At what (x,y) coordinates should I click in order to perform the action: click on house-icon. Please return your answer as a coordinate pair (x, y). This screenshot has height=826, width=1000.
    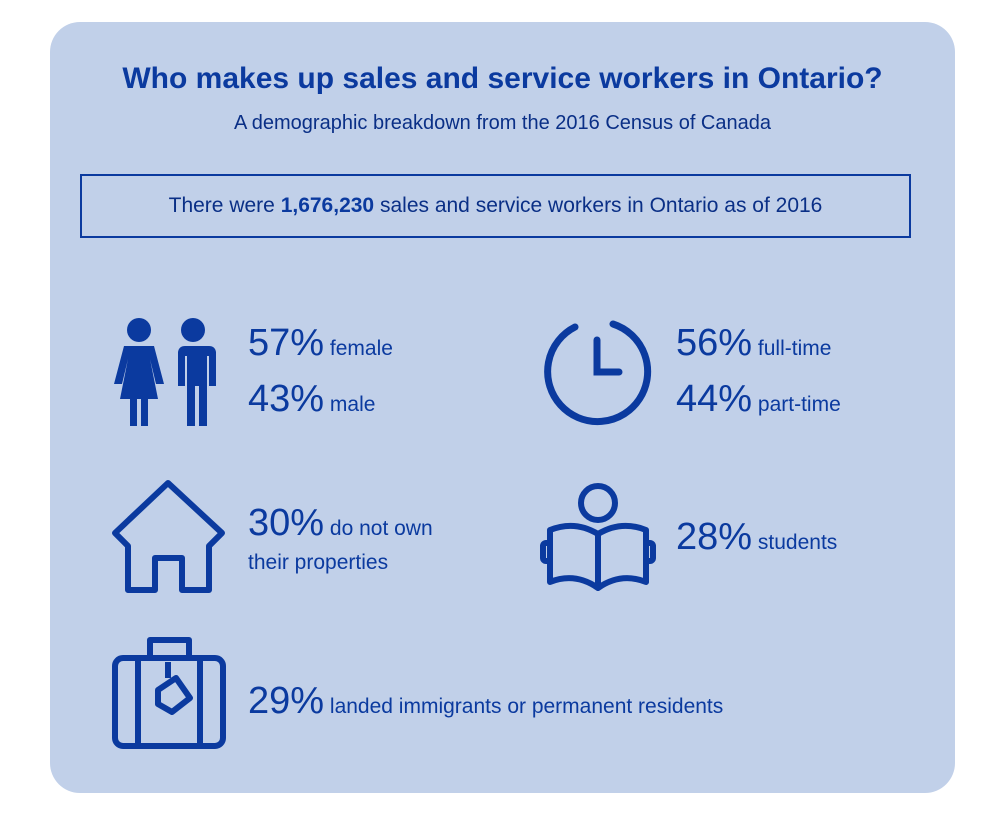
    Looking at the image, I should click on (168, 536).